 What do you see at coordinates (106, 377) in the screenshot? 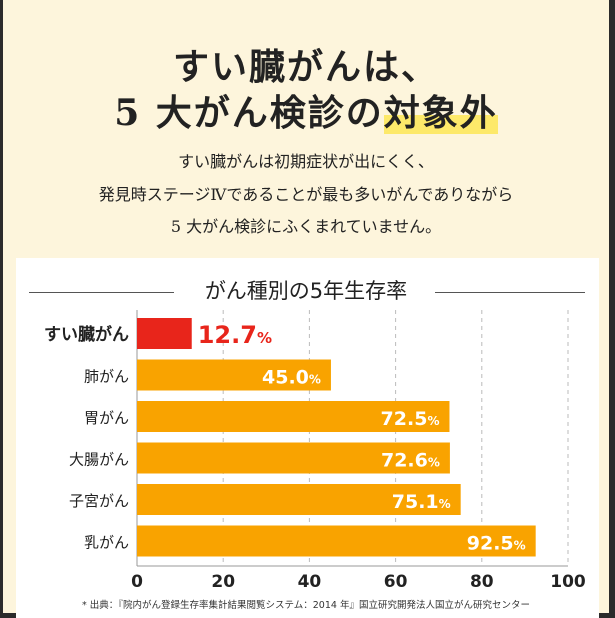
I see `category-label: 肺がん` at bounding box center [106, 377].